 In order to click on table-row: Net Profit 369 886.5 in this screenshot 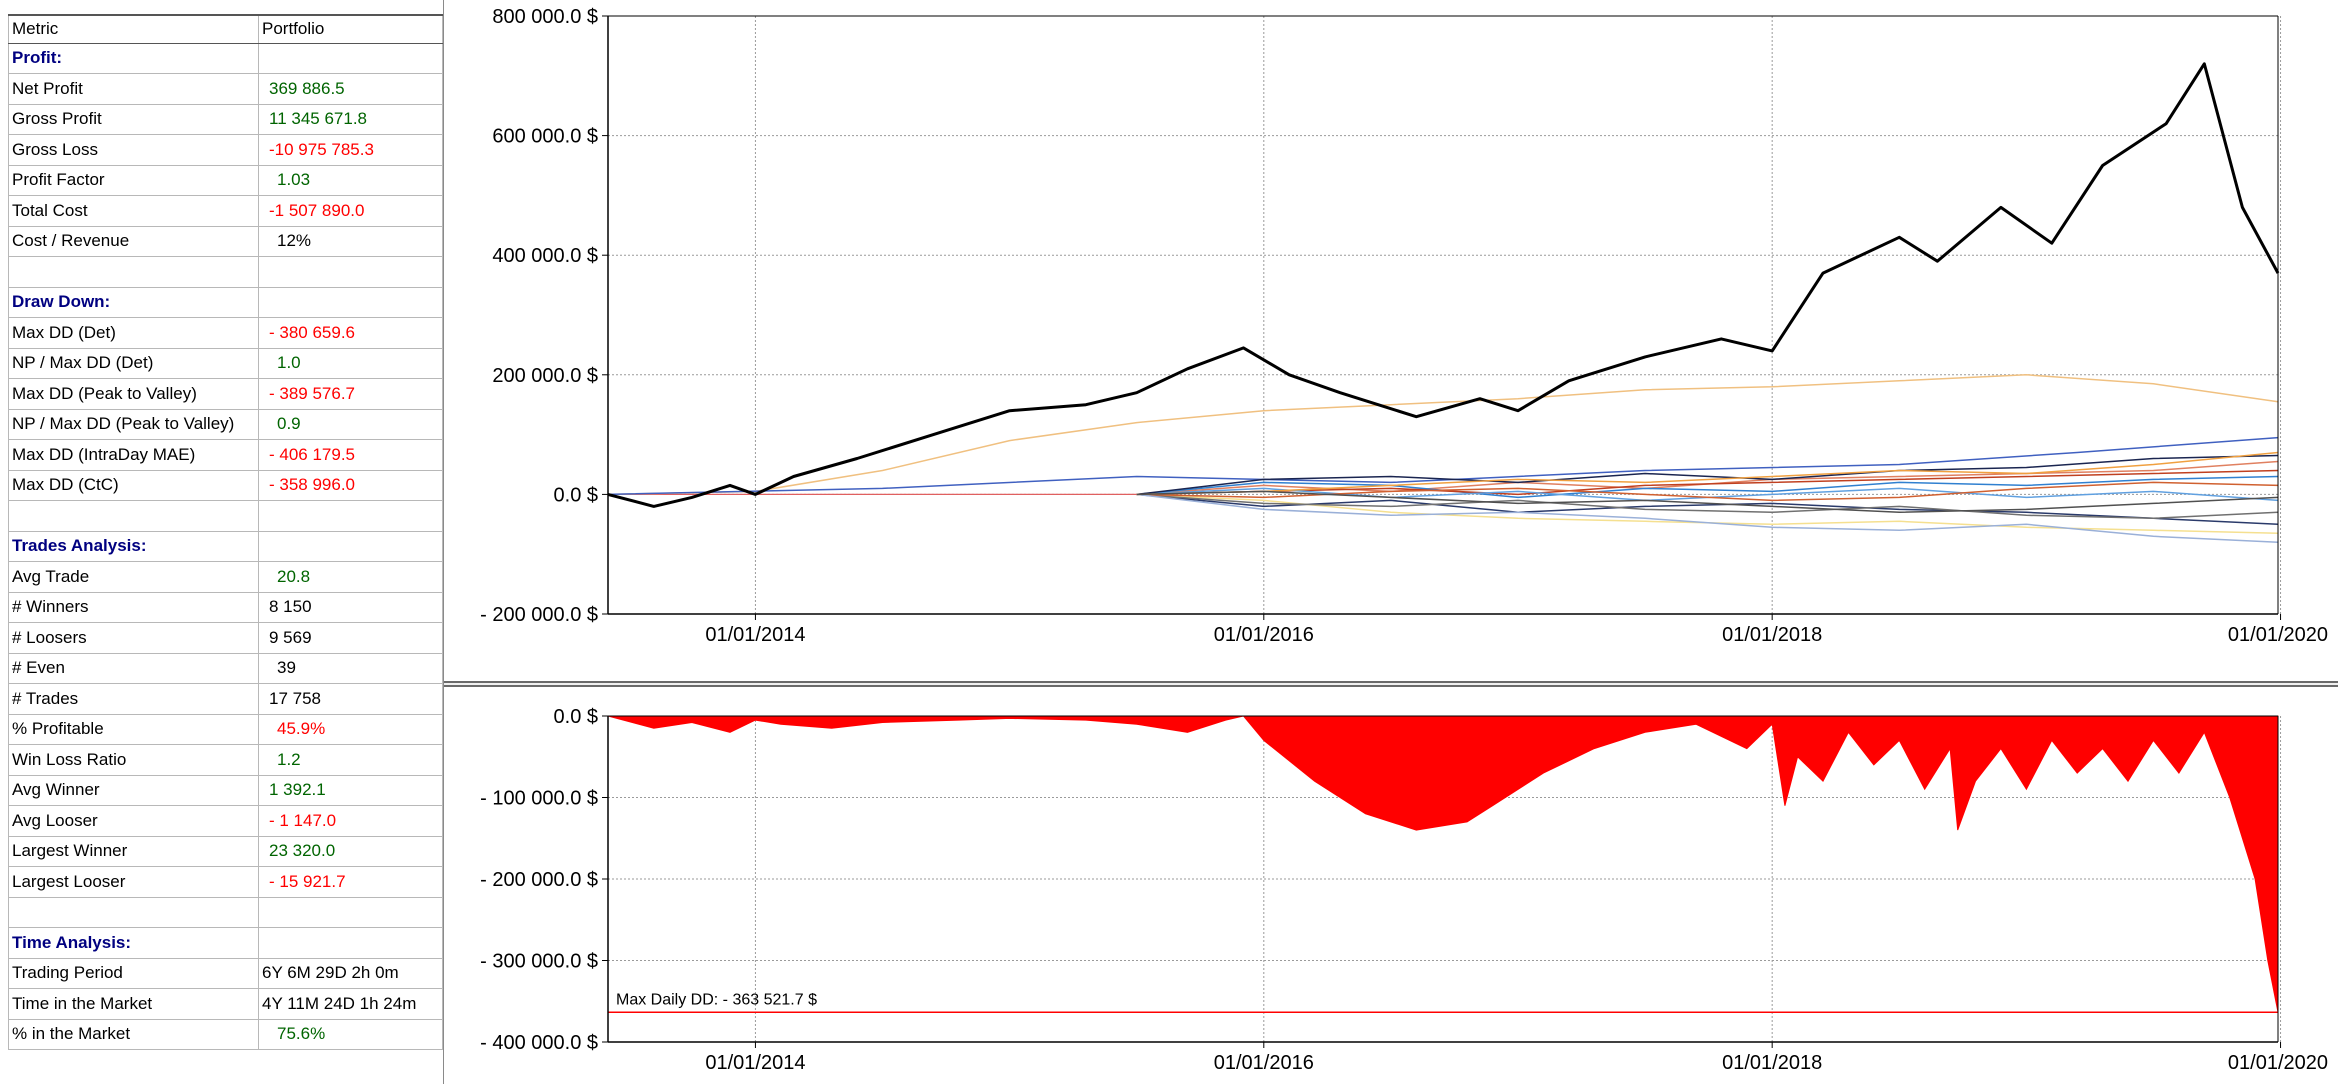, I will do `click(225, 89)`.